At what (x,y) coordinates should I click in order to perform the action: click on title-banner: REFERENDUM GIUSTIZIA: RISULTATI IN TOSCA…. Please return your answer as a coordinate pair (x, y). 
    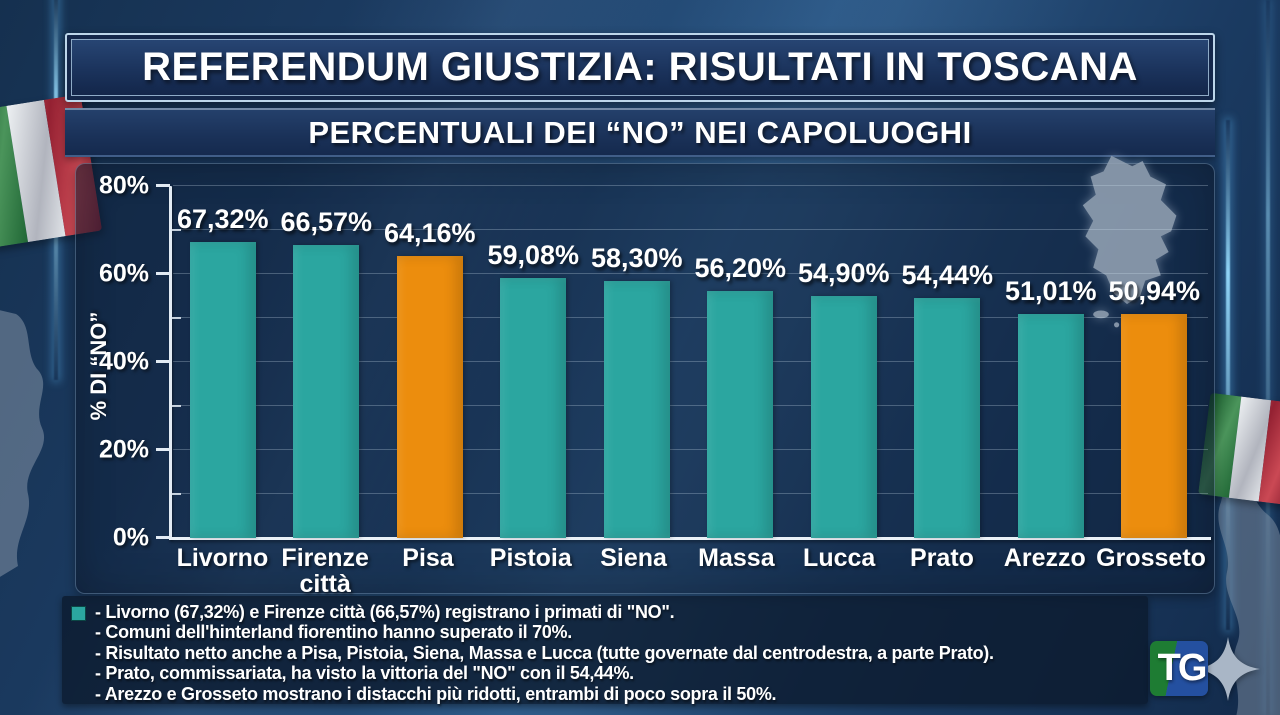
    Looking at the image, I should click on (640, 67).